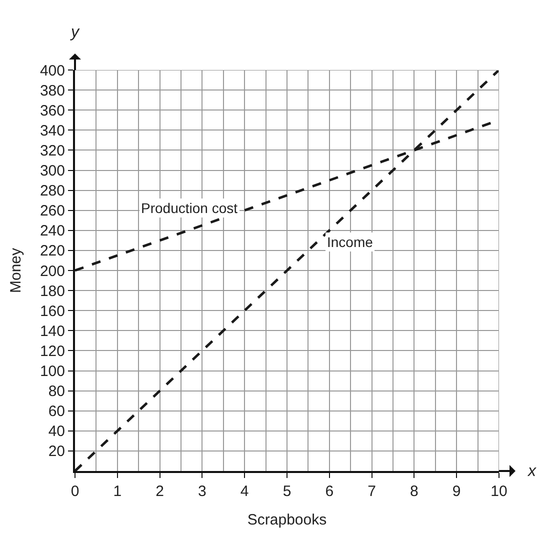 The image size is (544, 541). Describe the element at coordinates (160, 491) in the screenshot. I see `x-tick-label: 2` at that location.